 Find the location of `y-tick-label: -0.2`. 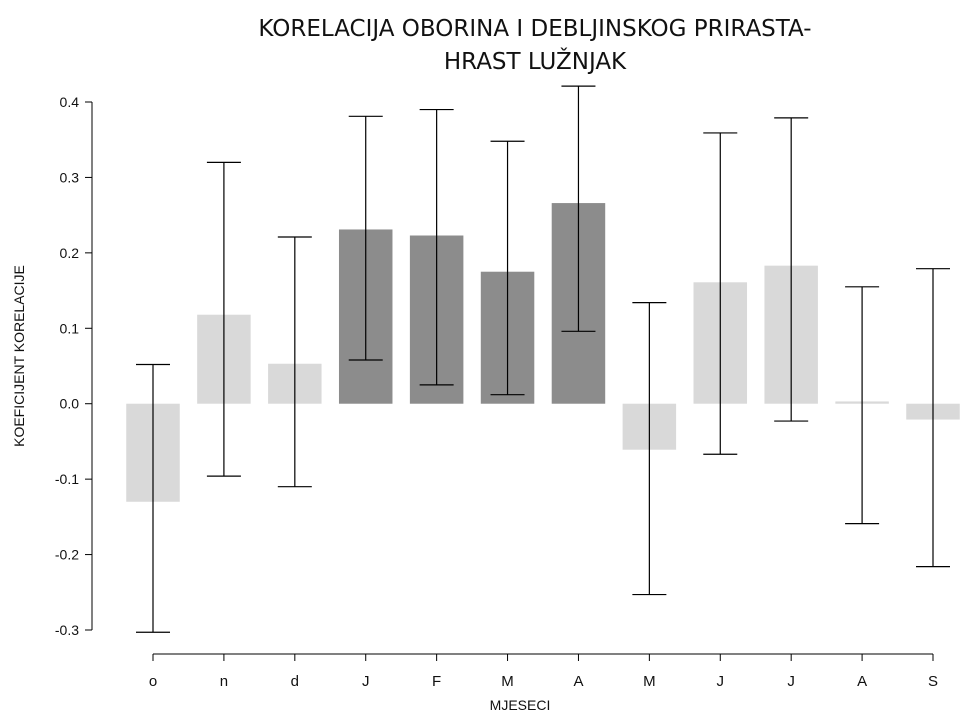

y-tick-label: -0.2 is located at coordinates (67, 555).